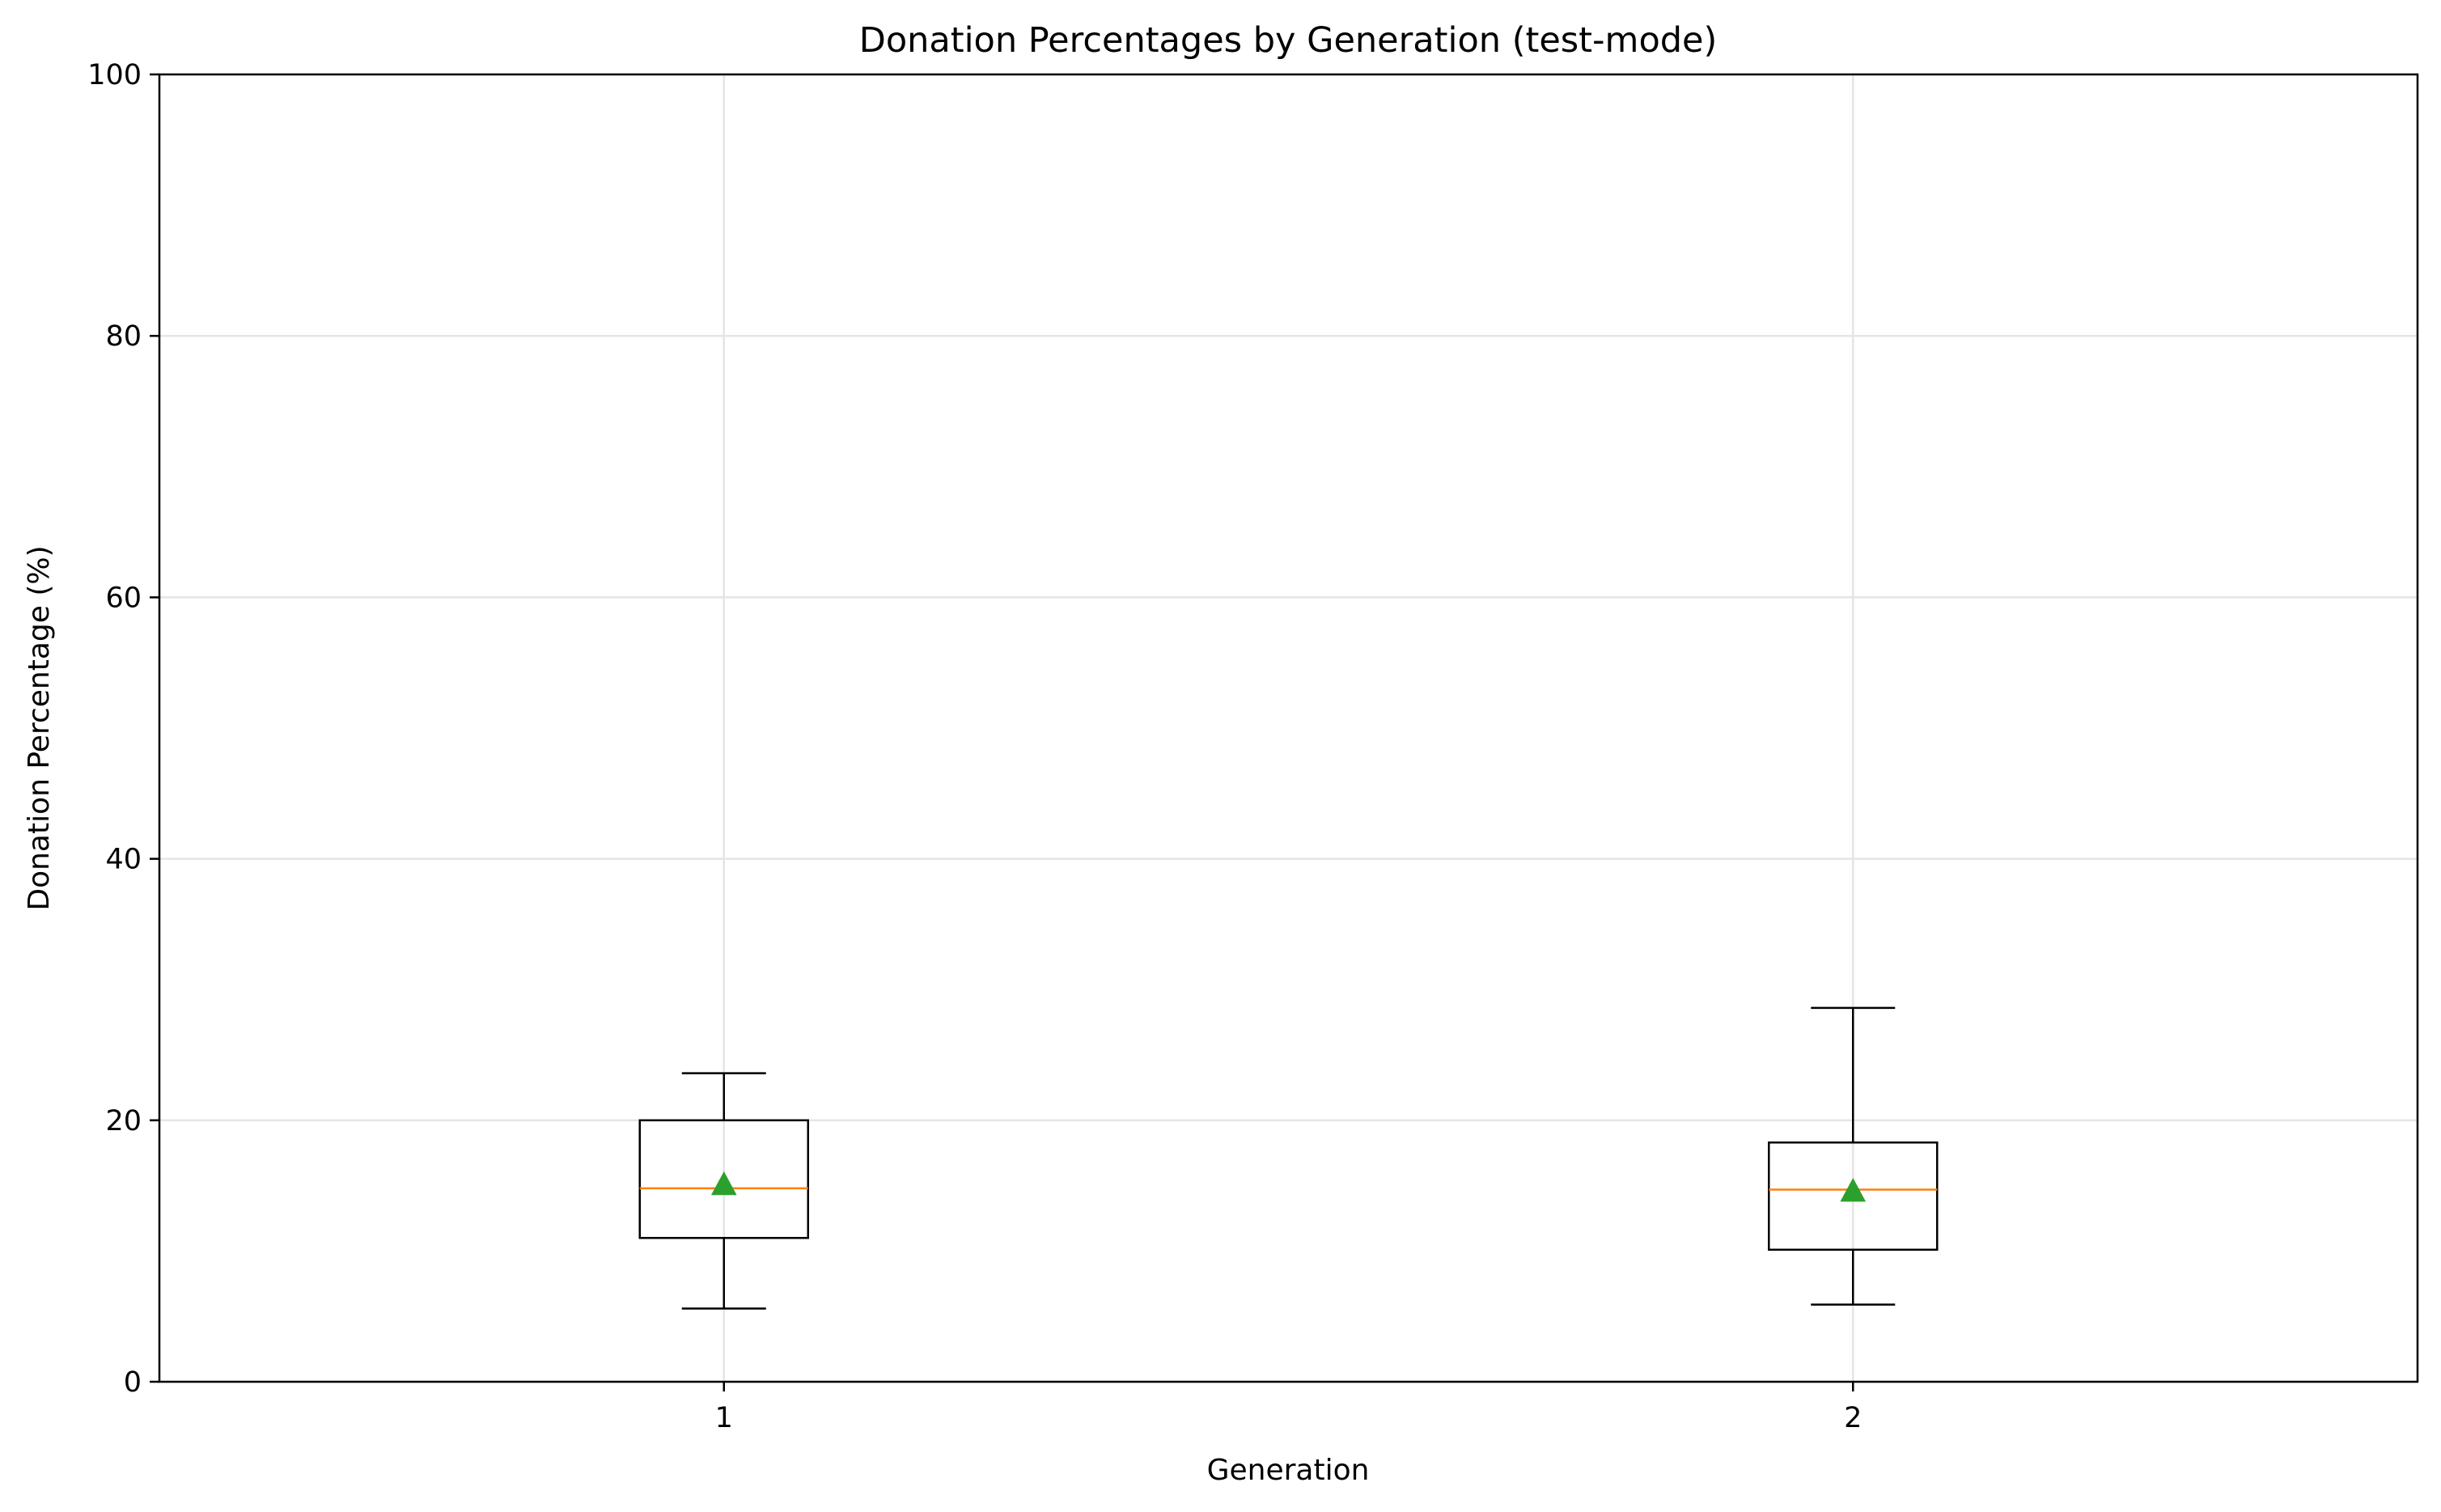 This screenshot has width=2441, height=1512. I want to click on y-tick-label: 100, so click(114, 75).